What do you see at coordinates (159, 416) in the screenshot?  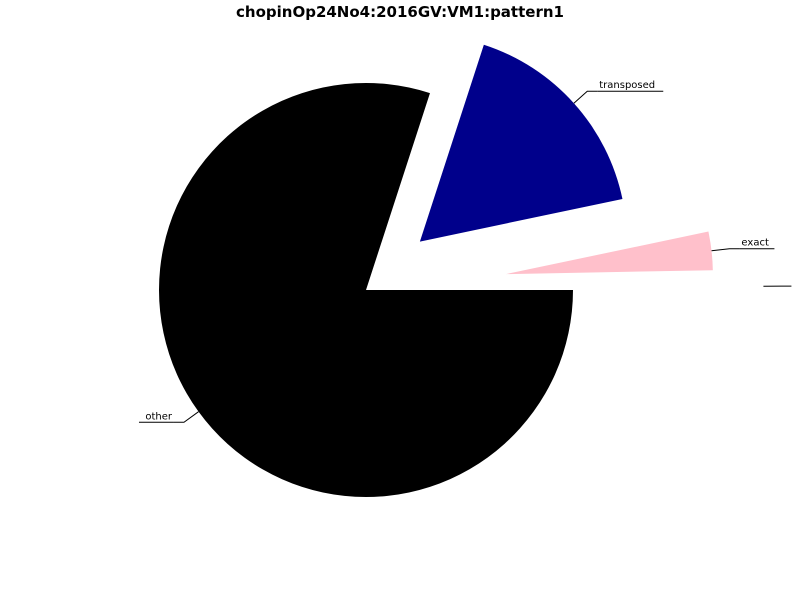 I see `pie-label-text: other` at bounding box center [159, 416].